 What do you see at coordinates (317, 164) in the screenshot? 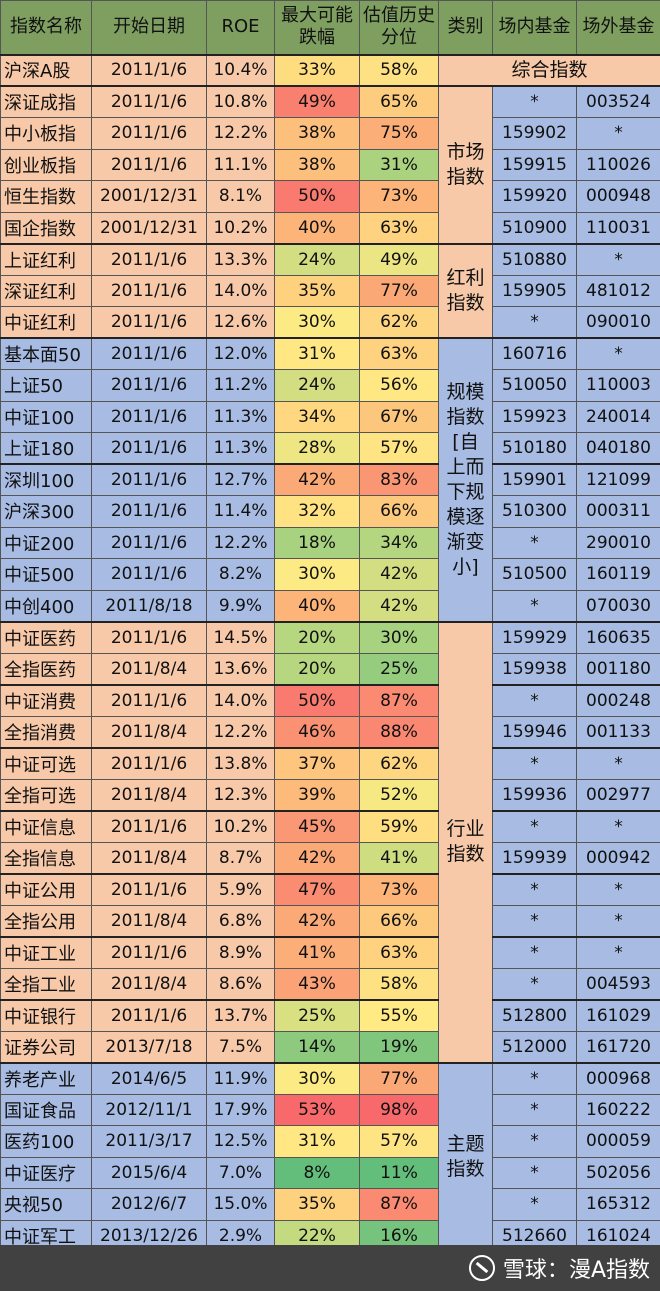
I see `max-drop-cell: 38%` at bounding box center [317, 164].